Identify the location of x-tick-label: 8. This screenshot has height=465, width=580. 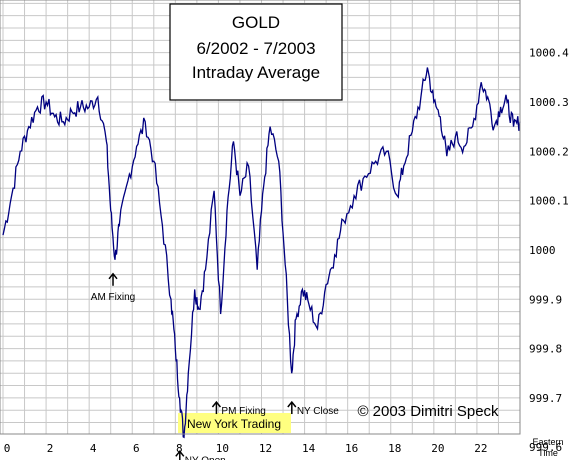
(179, 448).